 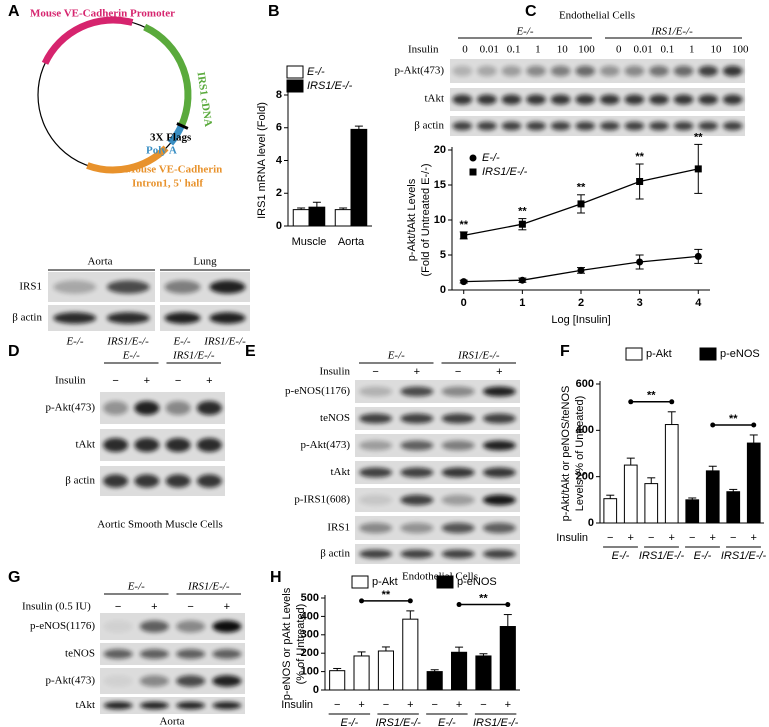 What do you see at coordinates (423, 50) in the screenshot?
I see `treatment-label: Insulin` at bounding box center [423, 50].